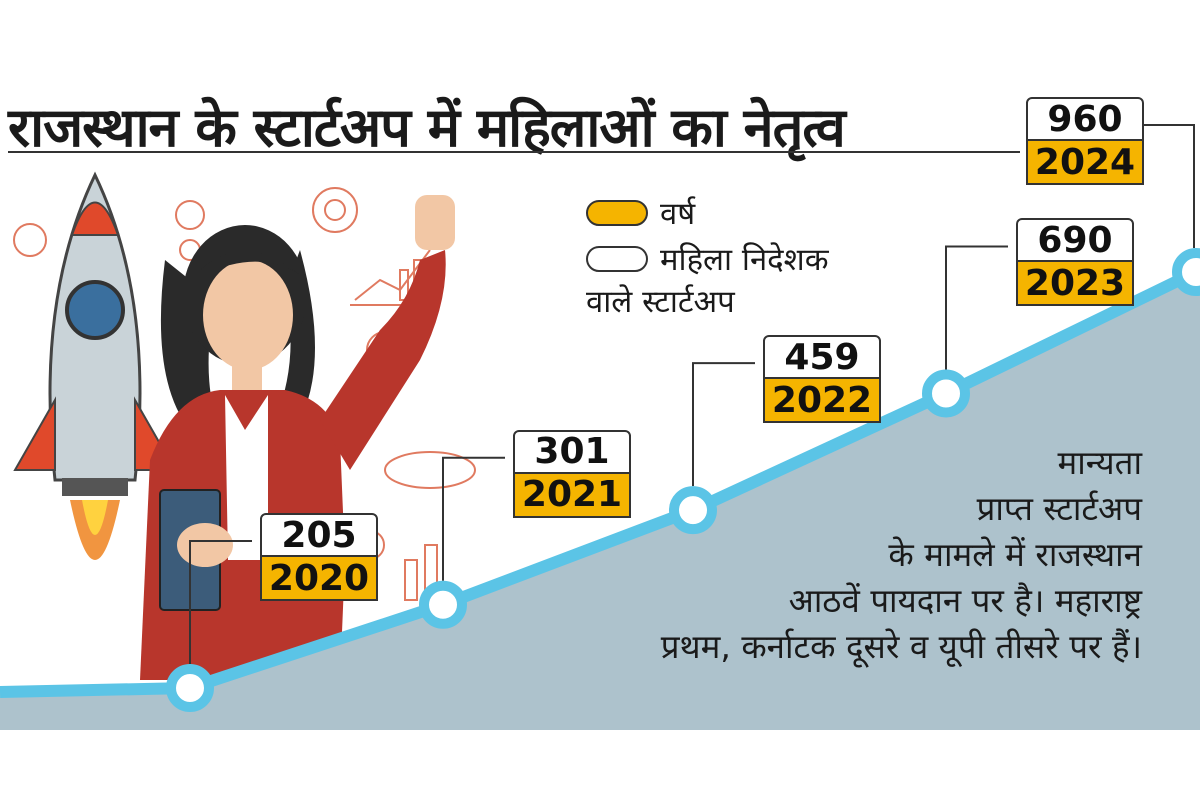 This screenshot has width=1200, height=800. Describe the element at coordinates (319, 579) in the screenshot. I see `year-label: 2020` at that location.